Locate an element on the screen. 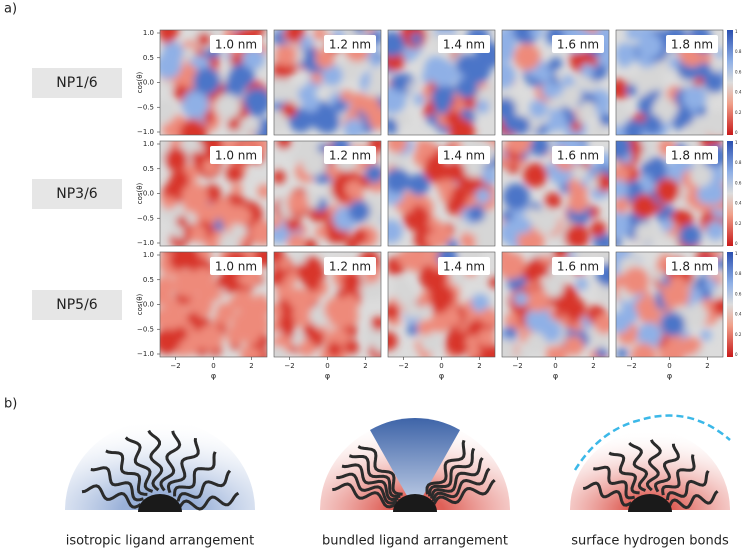 The image size is (751, 550). y-tick-label: −1.0 is located at coordinates (145, 354).